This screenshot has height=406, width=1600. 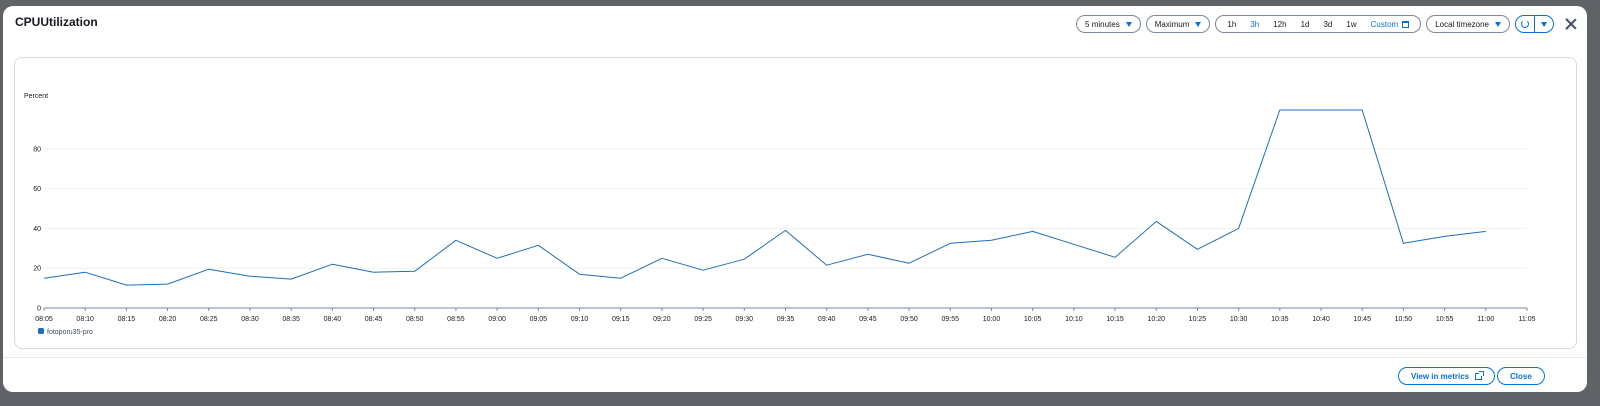 What do you see at coordinates (580, 319) in the screenshot?
I see `x-tick-label: 09:10` at bounding box center [580, 319].